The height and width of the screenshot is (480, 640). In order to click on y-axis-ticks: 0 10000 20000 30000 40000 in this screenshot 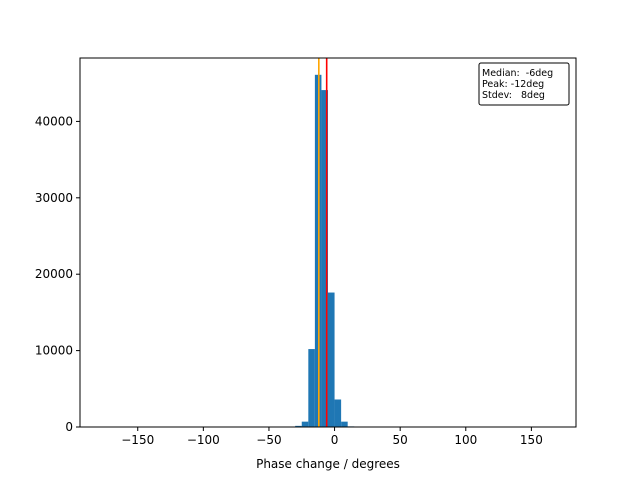, I will do `click(57, 274)`.